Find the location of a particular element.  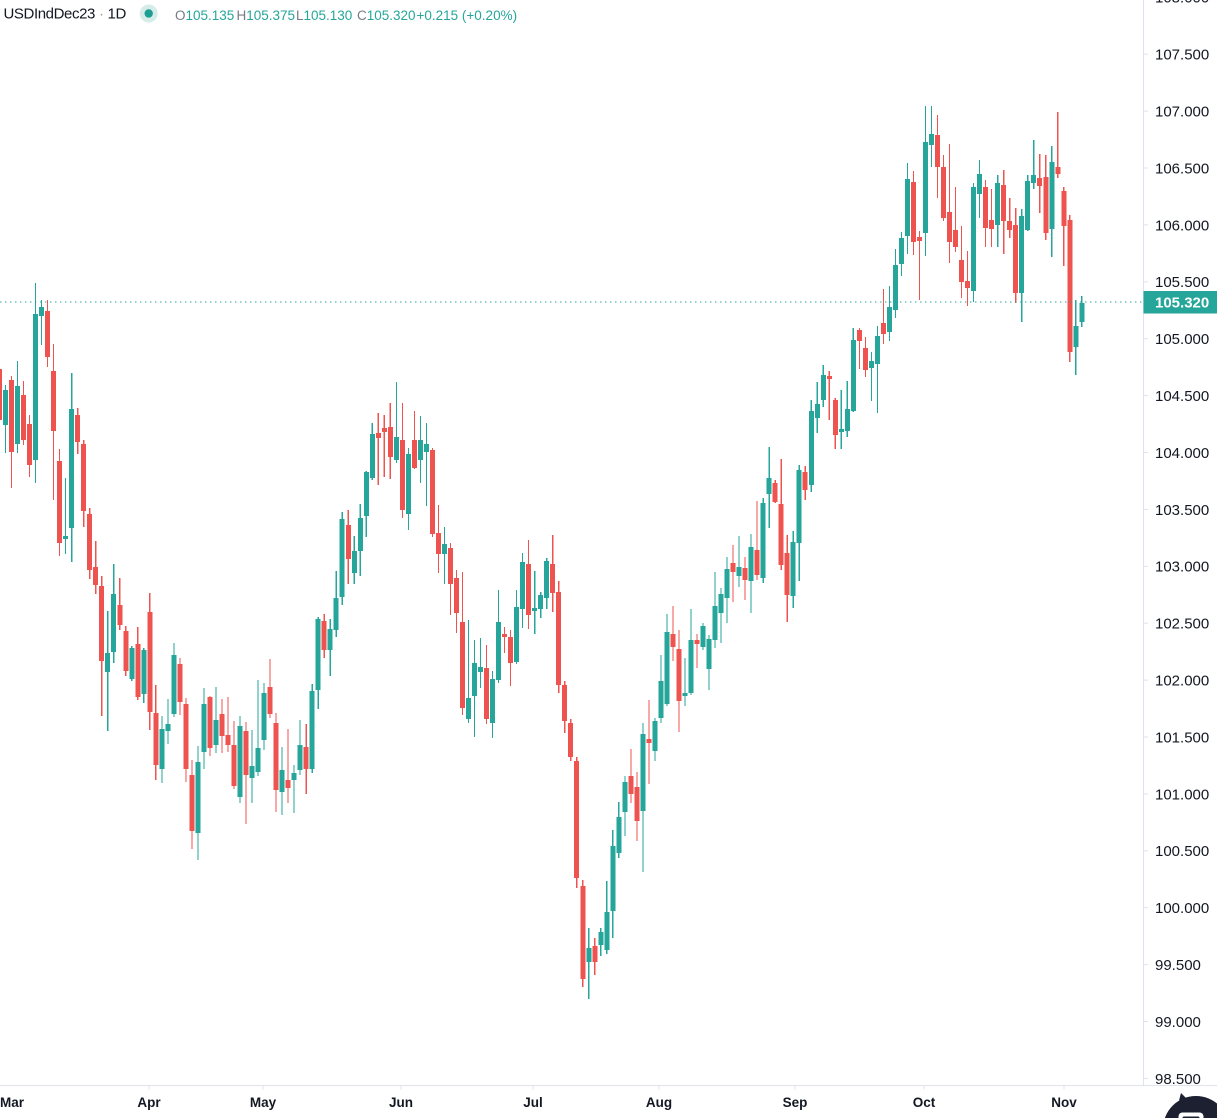

svg-text: Sep is located at coordinates (795, 1102).